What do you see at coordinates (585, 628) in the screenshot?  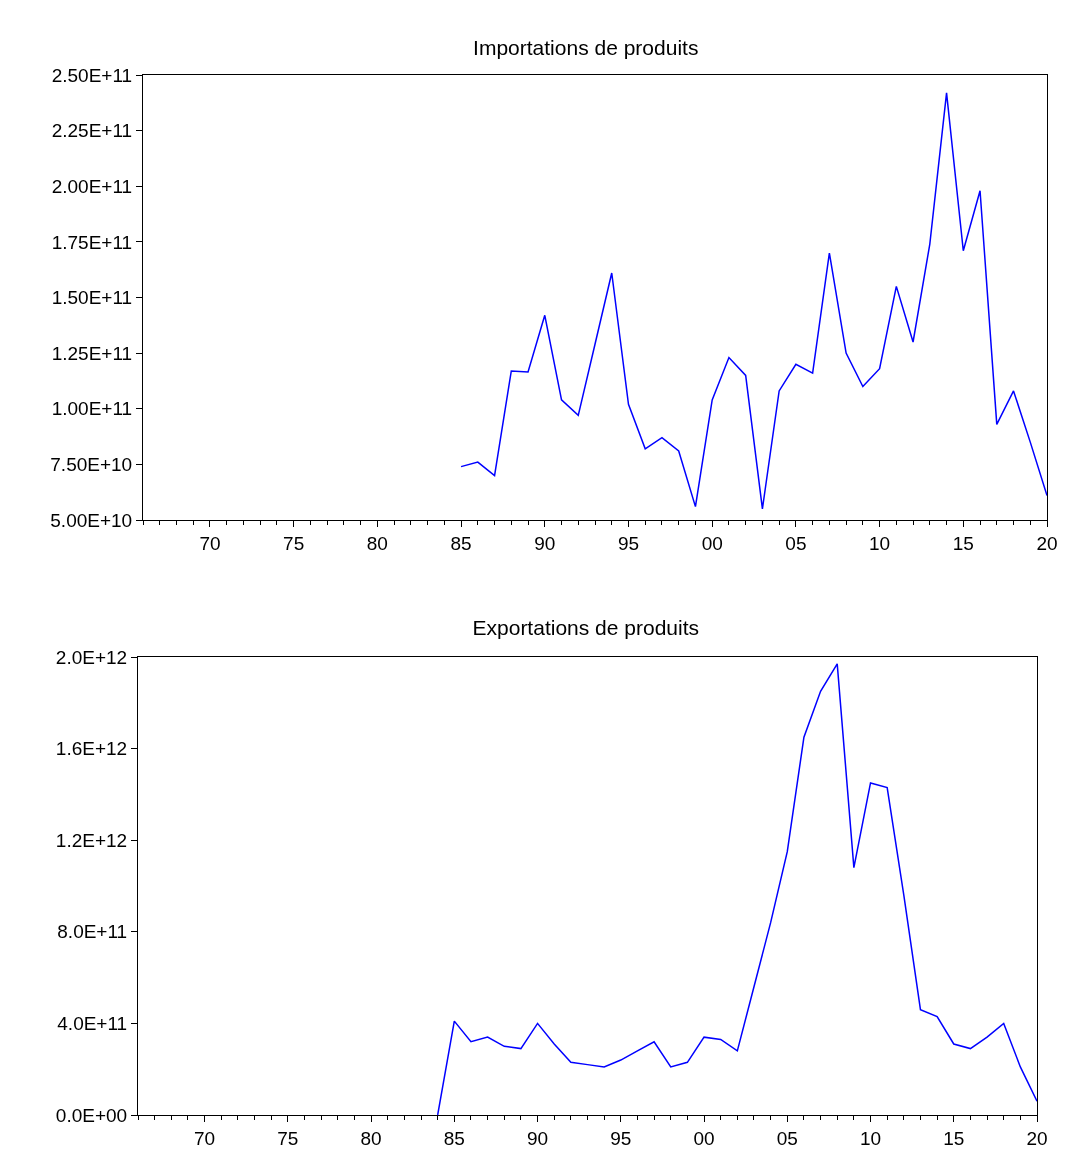 I see `chart-title: Exportations de produits` at bounding box center [585, 628].